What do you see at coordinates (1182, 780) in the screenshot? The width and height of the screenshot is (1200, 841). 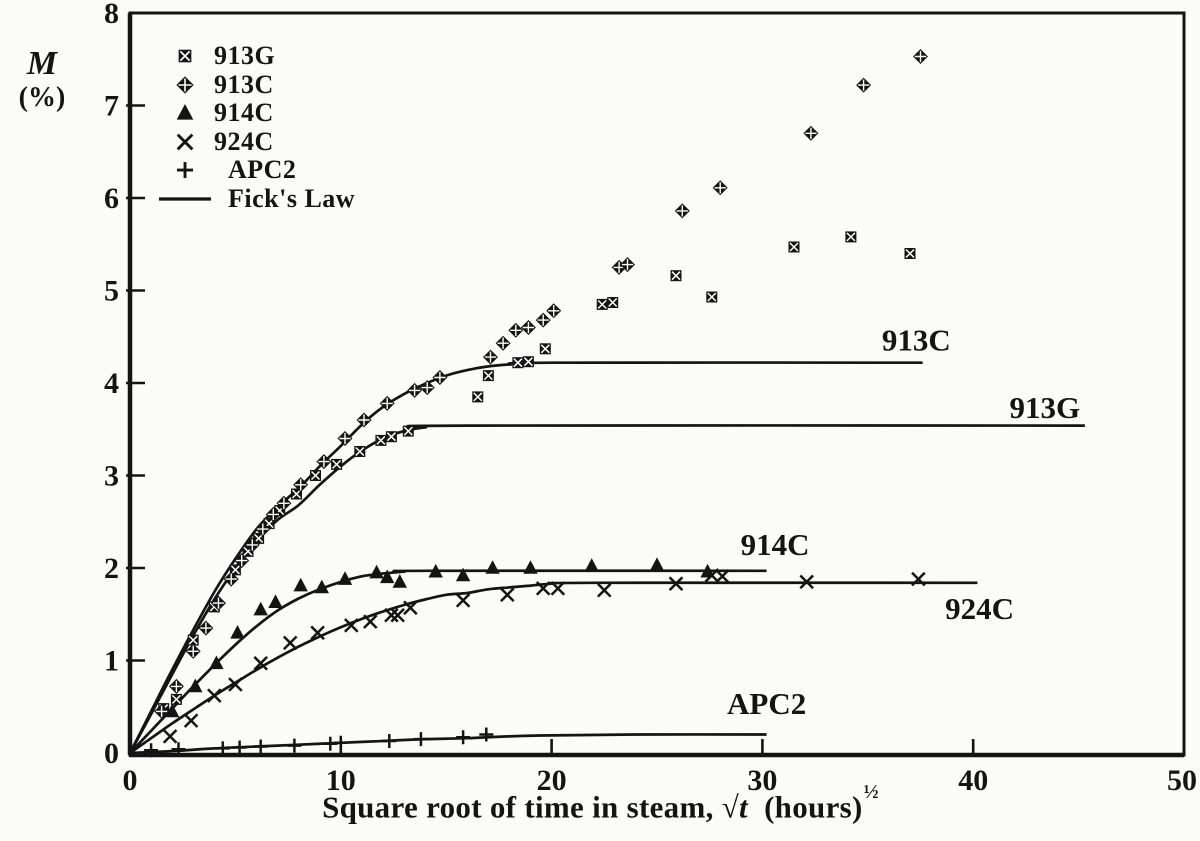 I see `x-tick-label: 50` at bounding box center [1182, 780].